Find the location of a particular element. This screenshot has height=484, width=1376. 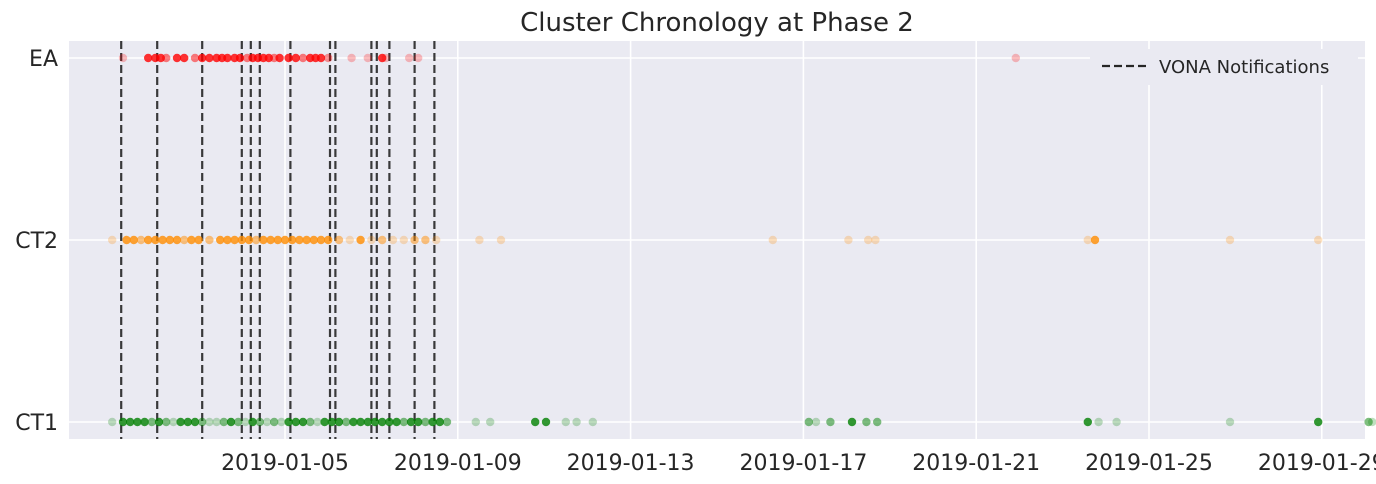

x-tick-label: 2019-01-05 is located at coordinates (285, 463).